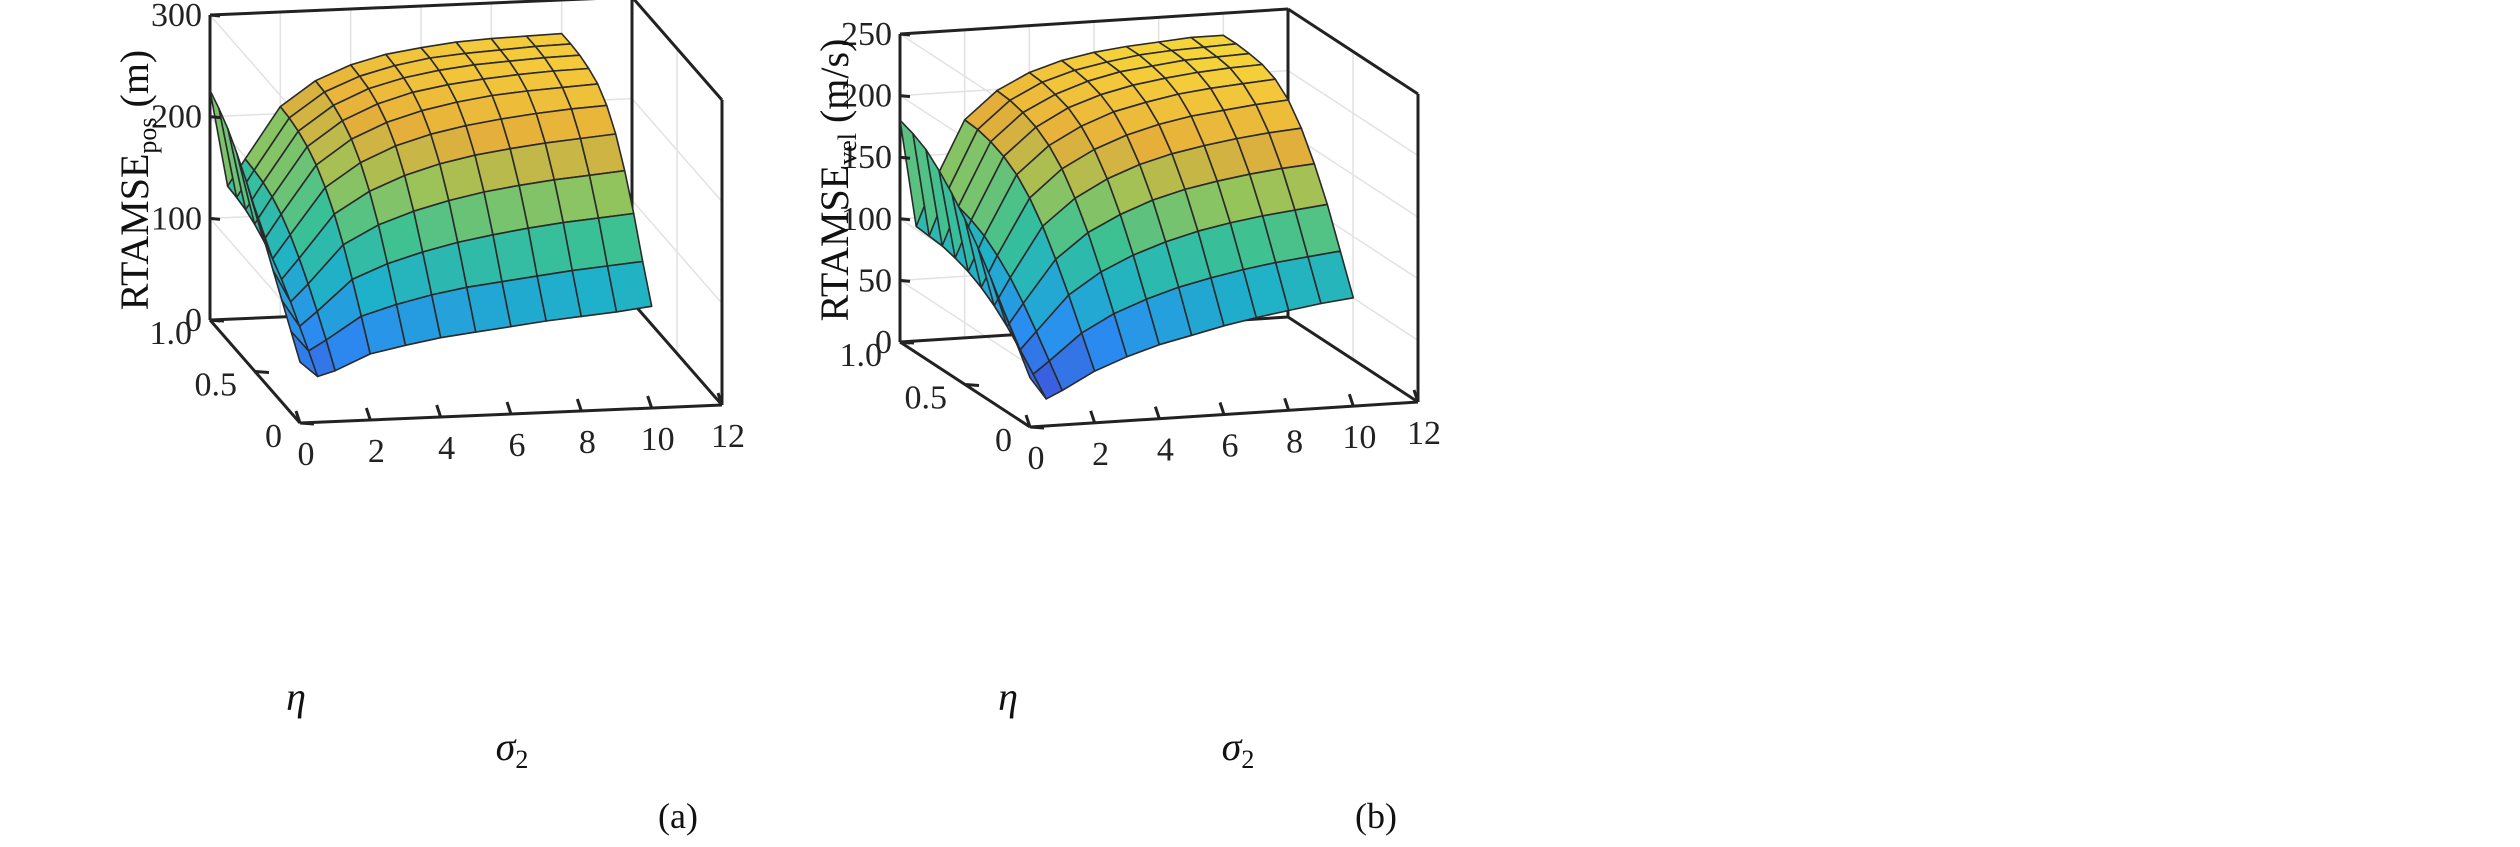 This screenshot has width=2520, height=847. I want to click on panel-caption: (b), so click(1376, 816).